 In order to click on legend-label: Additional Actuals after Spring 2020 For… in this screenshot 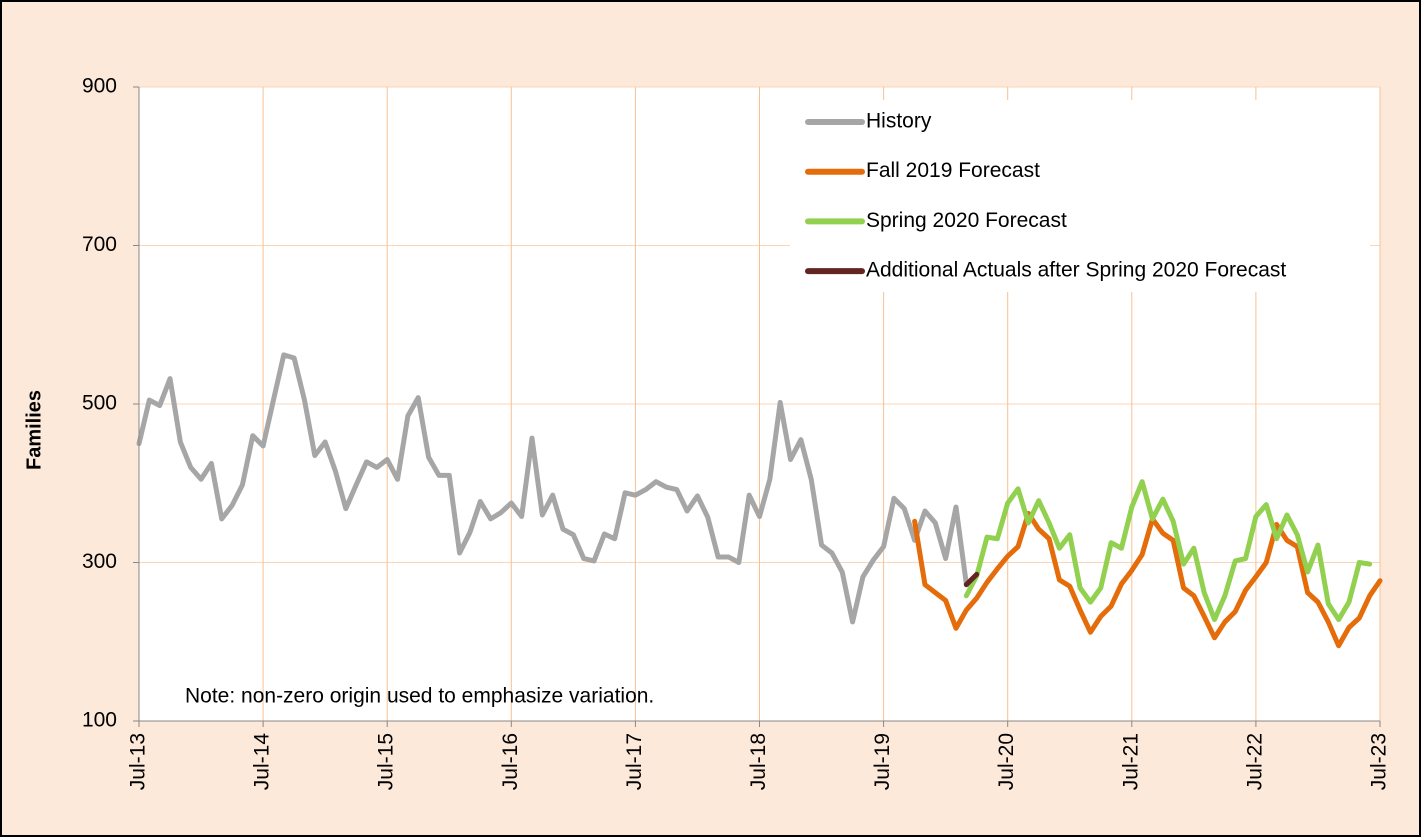, I will do `click(1076, 270)`.